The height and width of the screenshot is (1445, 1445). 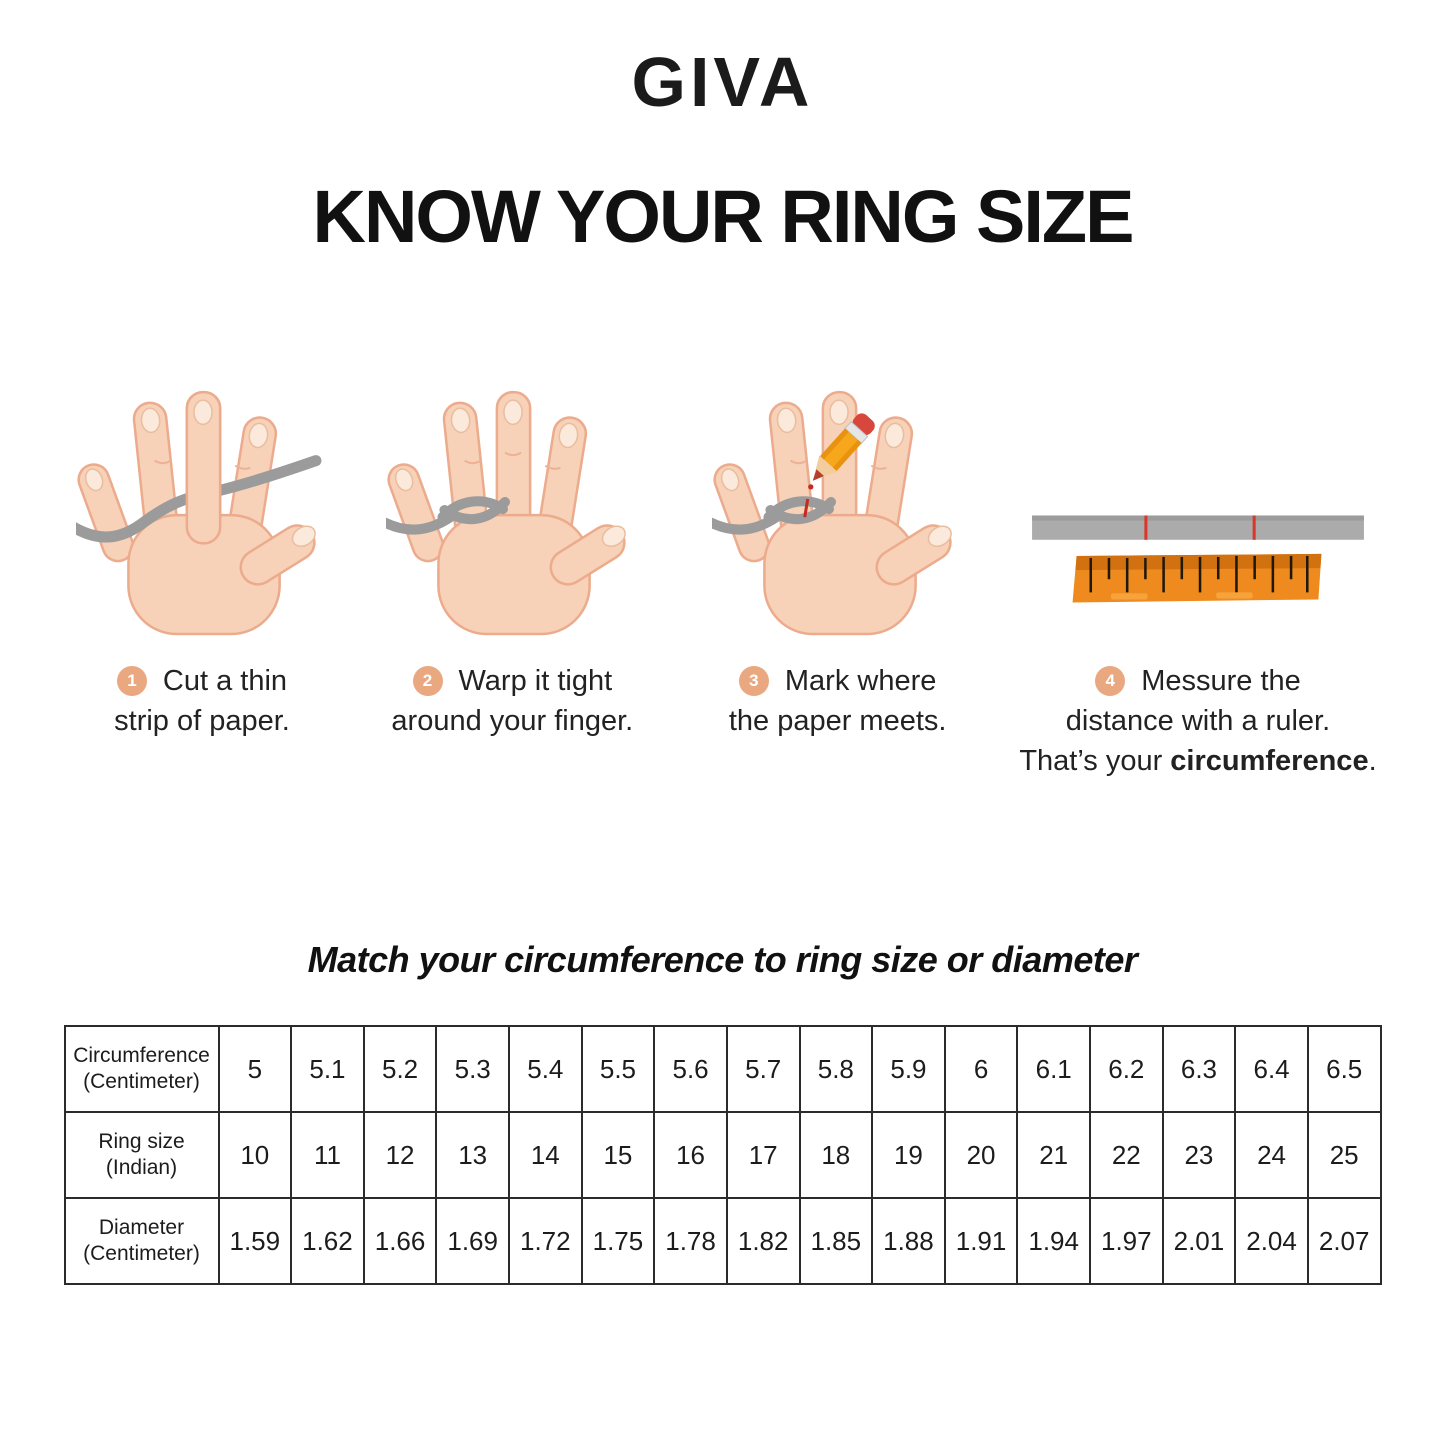 I want to click on table-cell: 13, so click(x=472, y=1155).